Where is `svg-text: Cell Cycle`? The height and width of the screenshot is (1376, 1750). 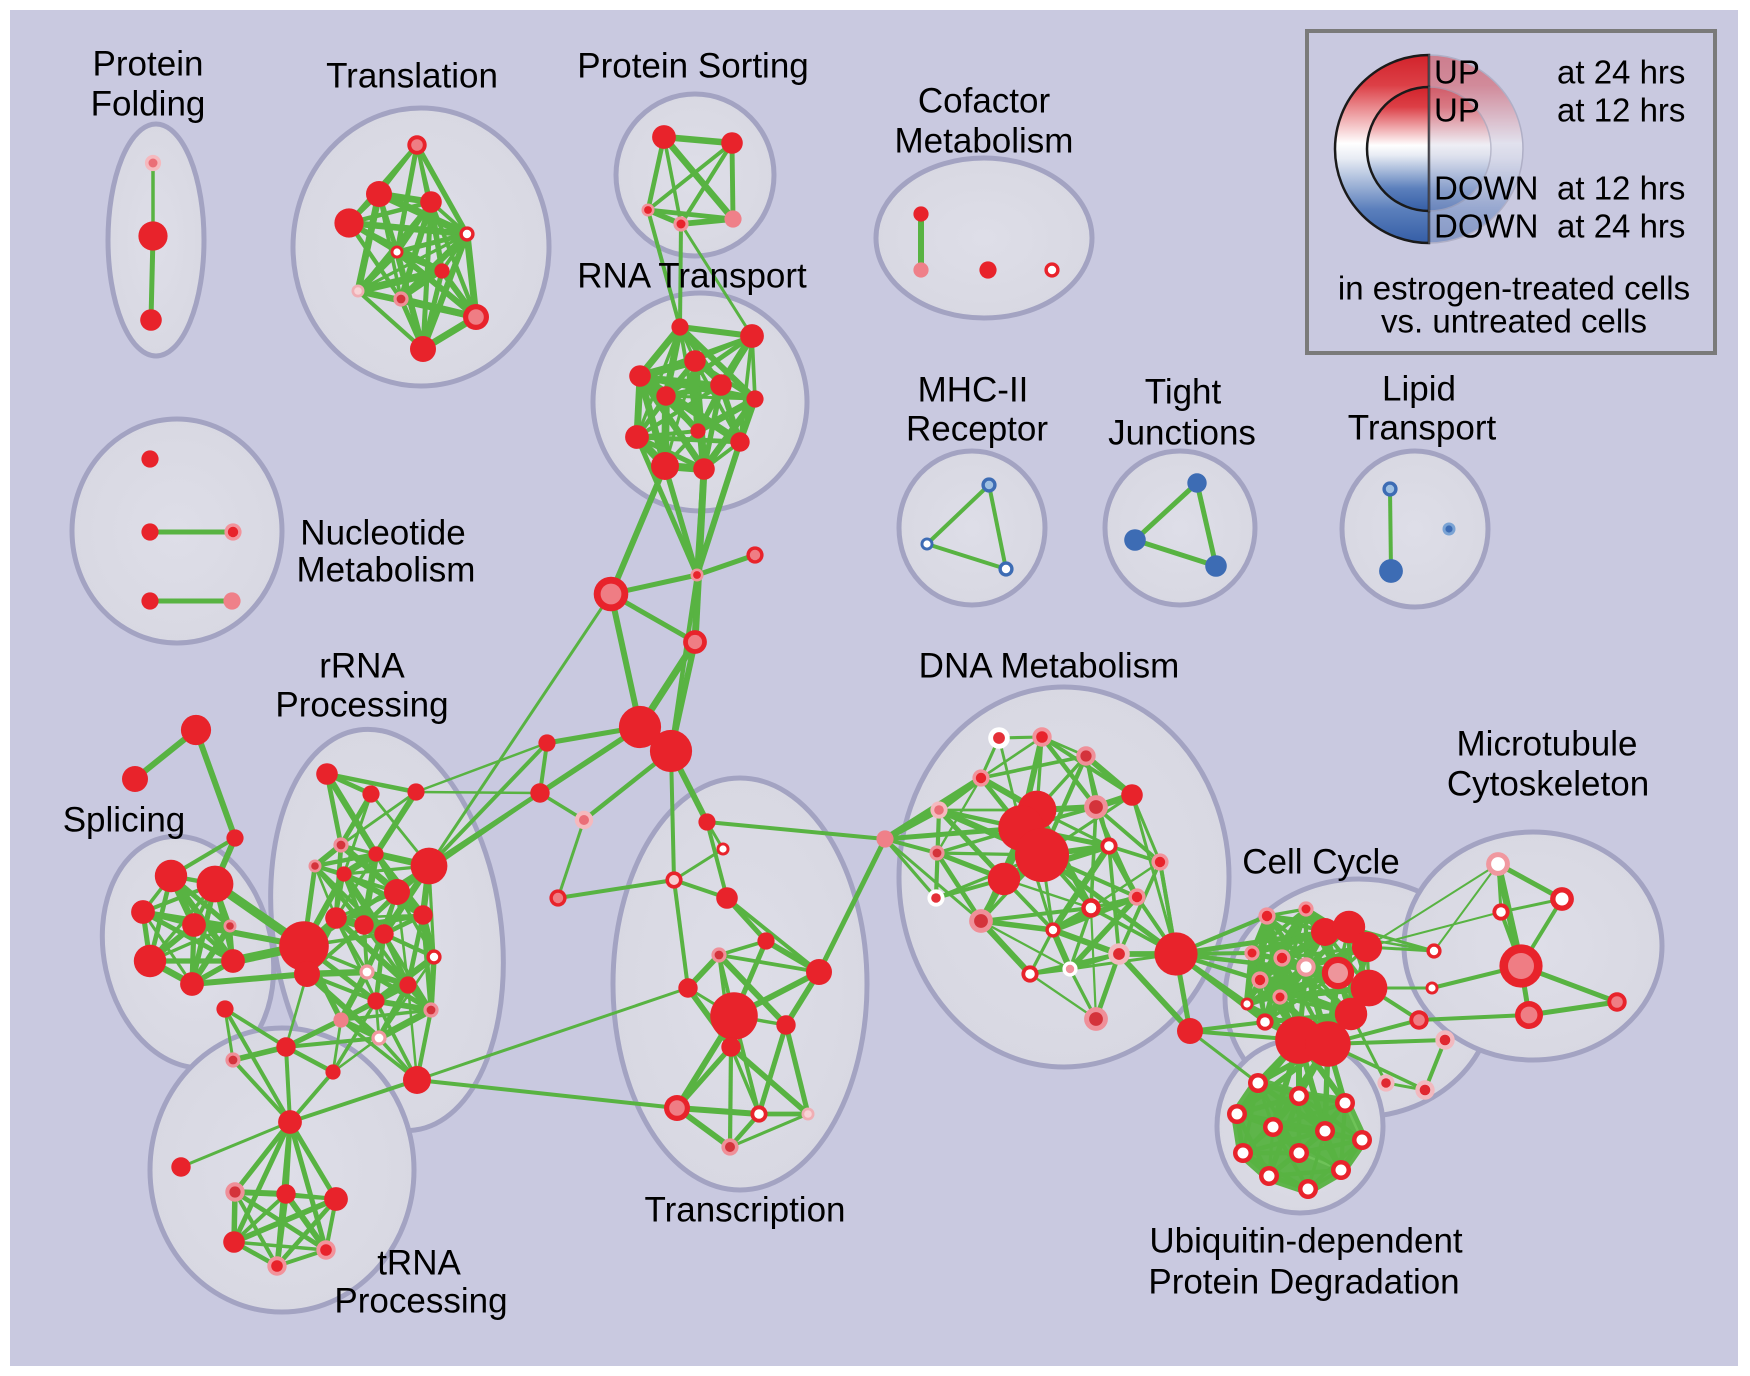 svg-text: Cell Cycle is located at coordinates (1321, 861).